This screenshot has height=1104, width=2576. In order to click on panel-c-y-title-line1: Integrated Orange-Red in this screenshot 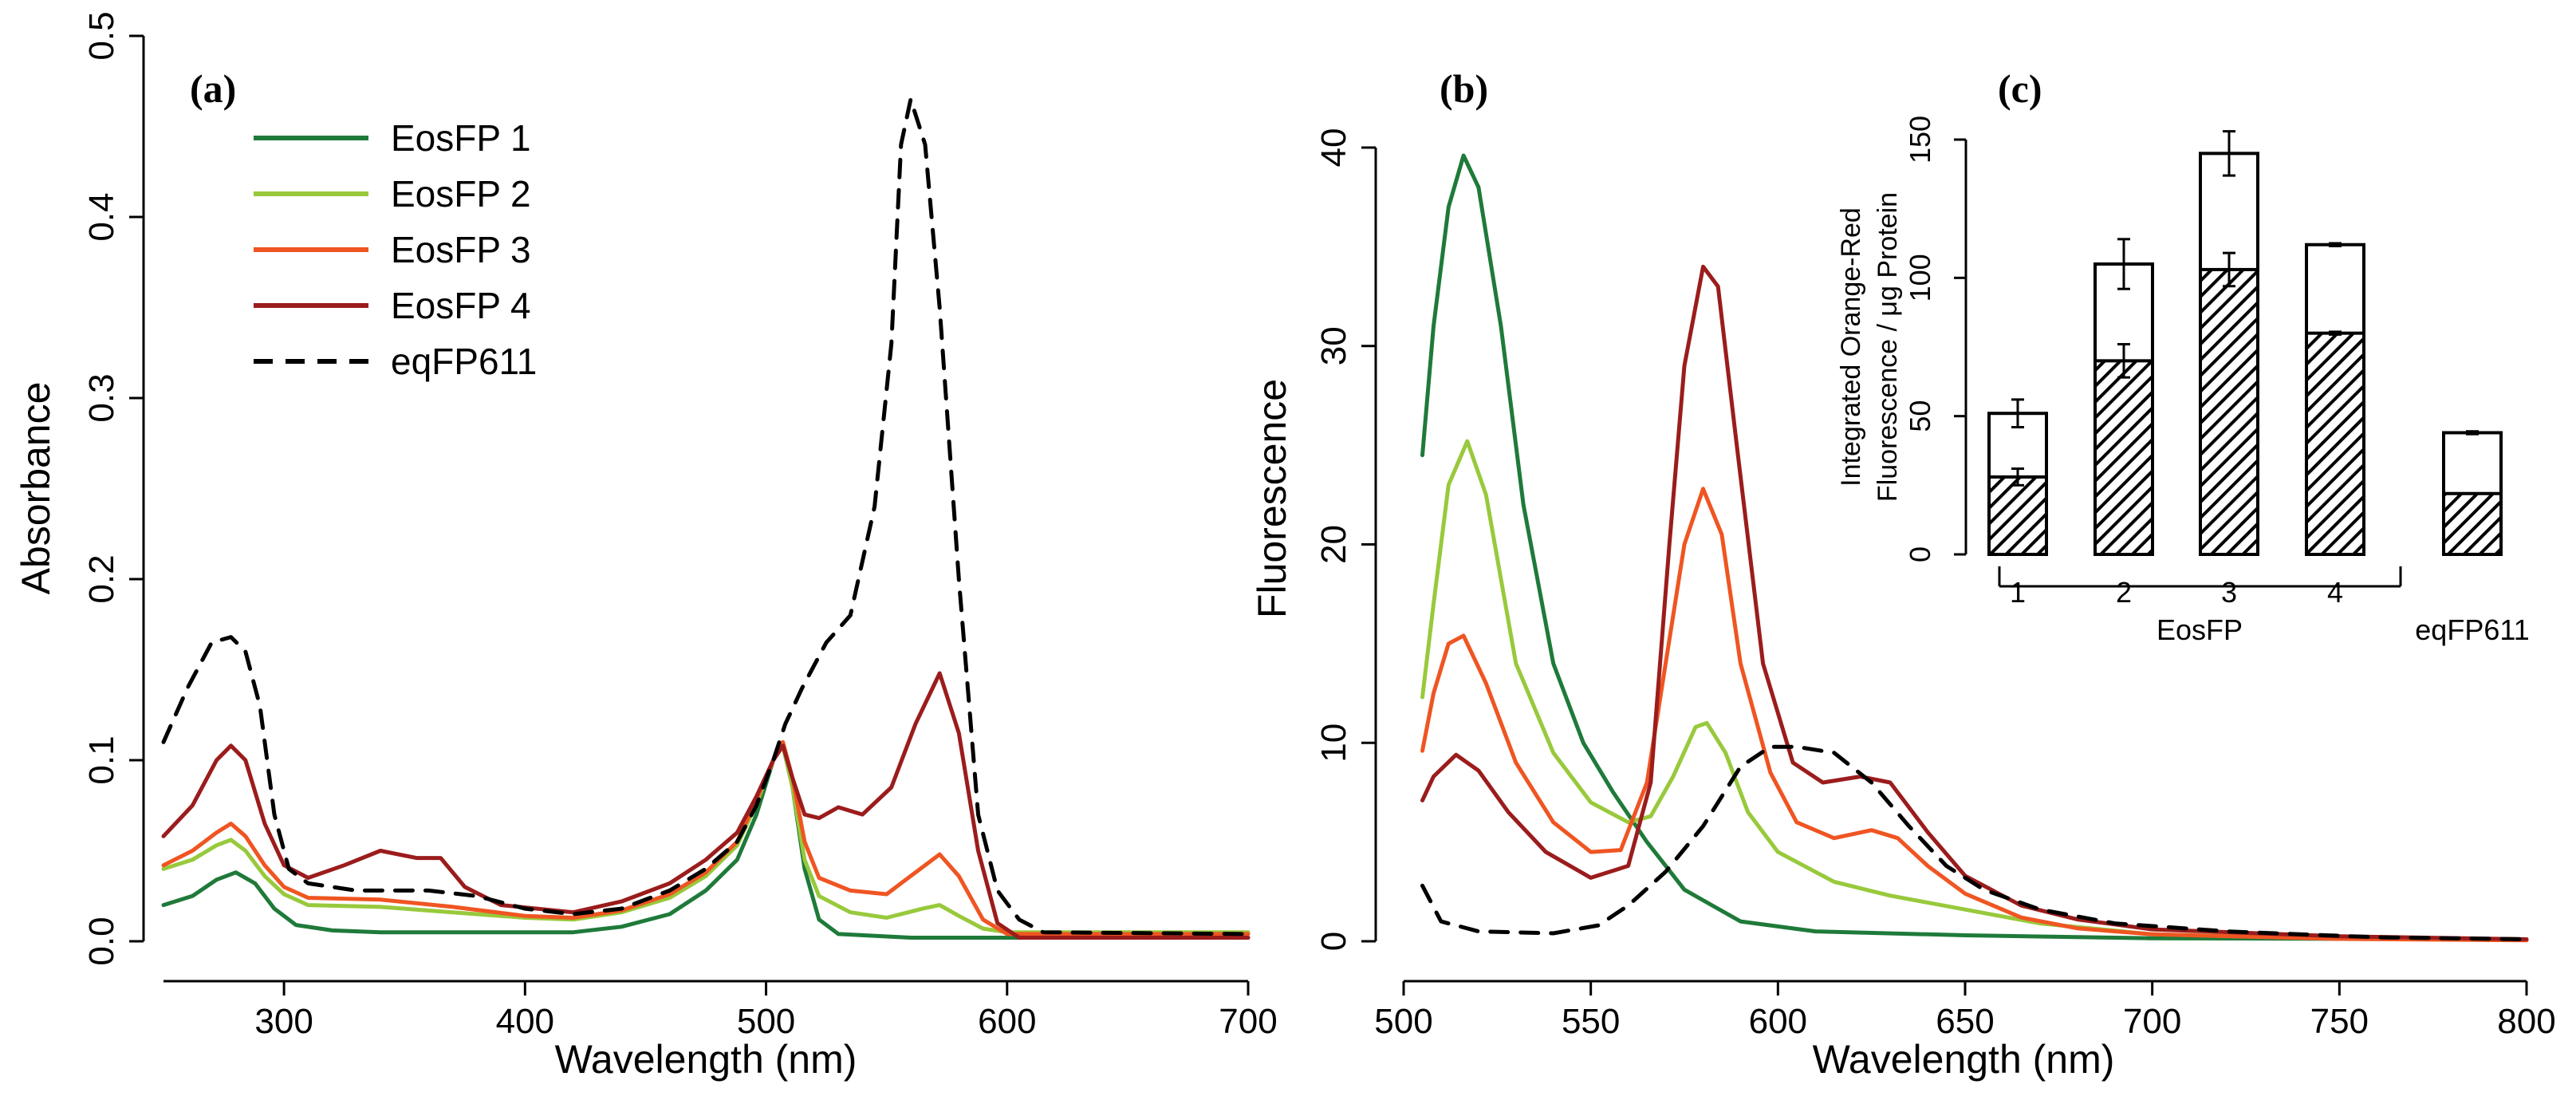, I will do `click(1851, 347)`.